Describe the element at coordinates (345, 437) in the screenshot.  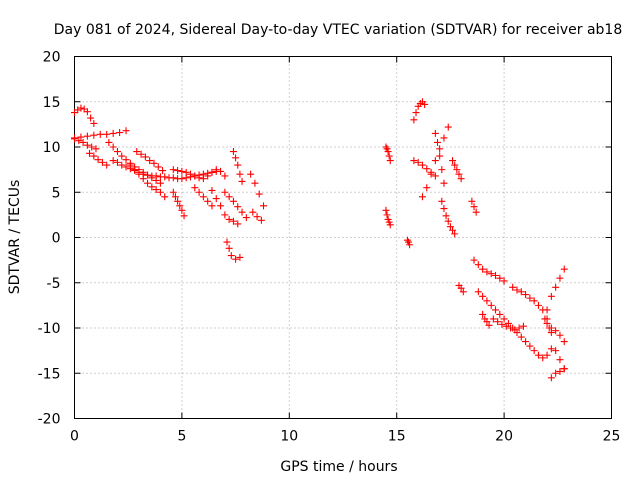
I see `x-tick-labels: 0 5 10 15 20 25` at that location.